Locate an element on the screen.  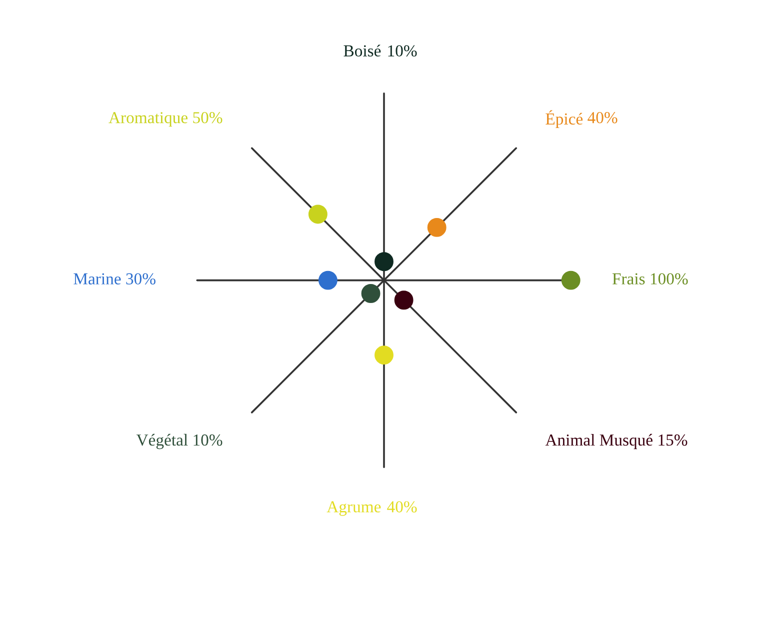
category-label: Végétal is located at coordinates (162, 442).